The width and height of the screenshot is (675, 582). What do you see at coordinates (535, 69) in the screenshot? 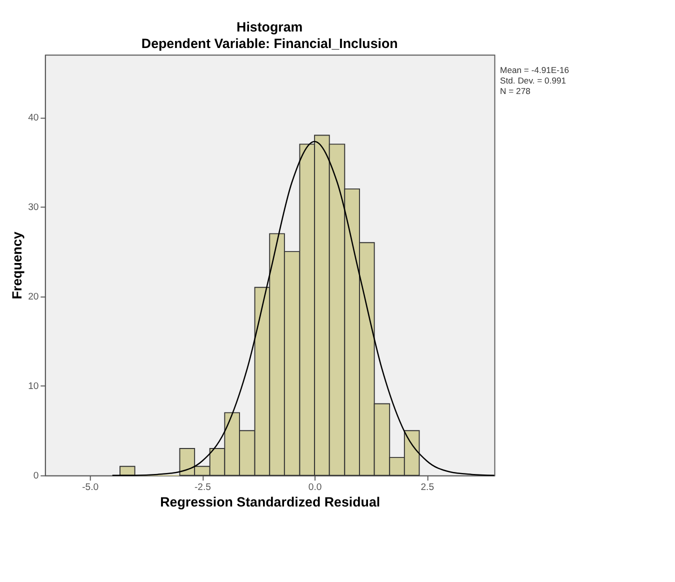
I see `text: Mean = -4.91E-16` at bounding box center [535, 69].